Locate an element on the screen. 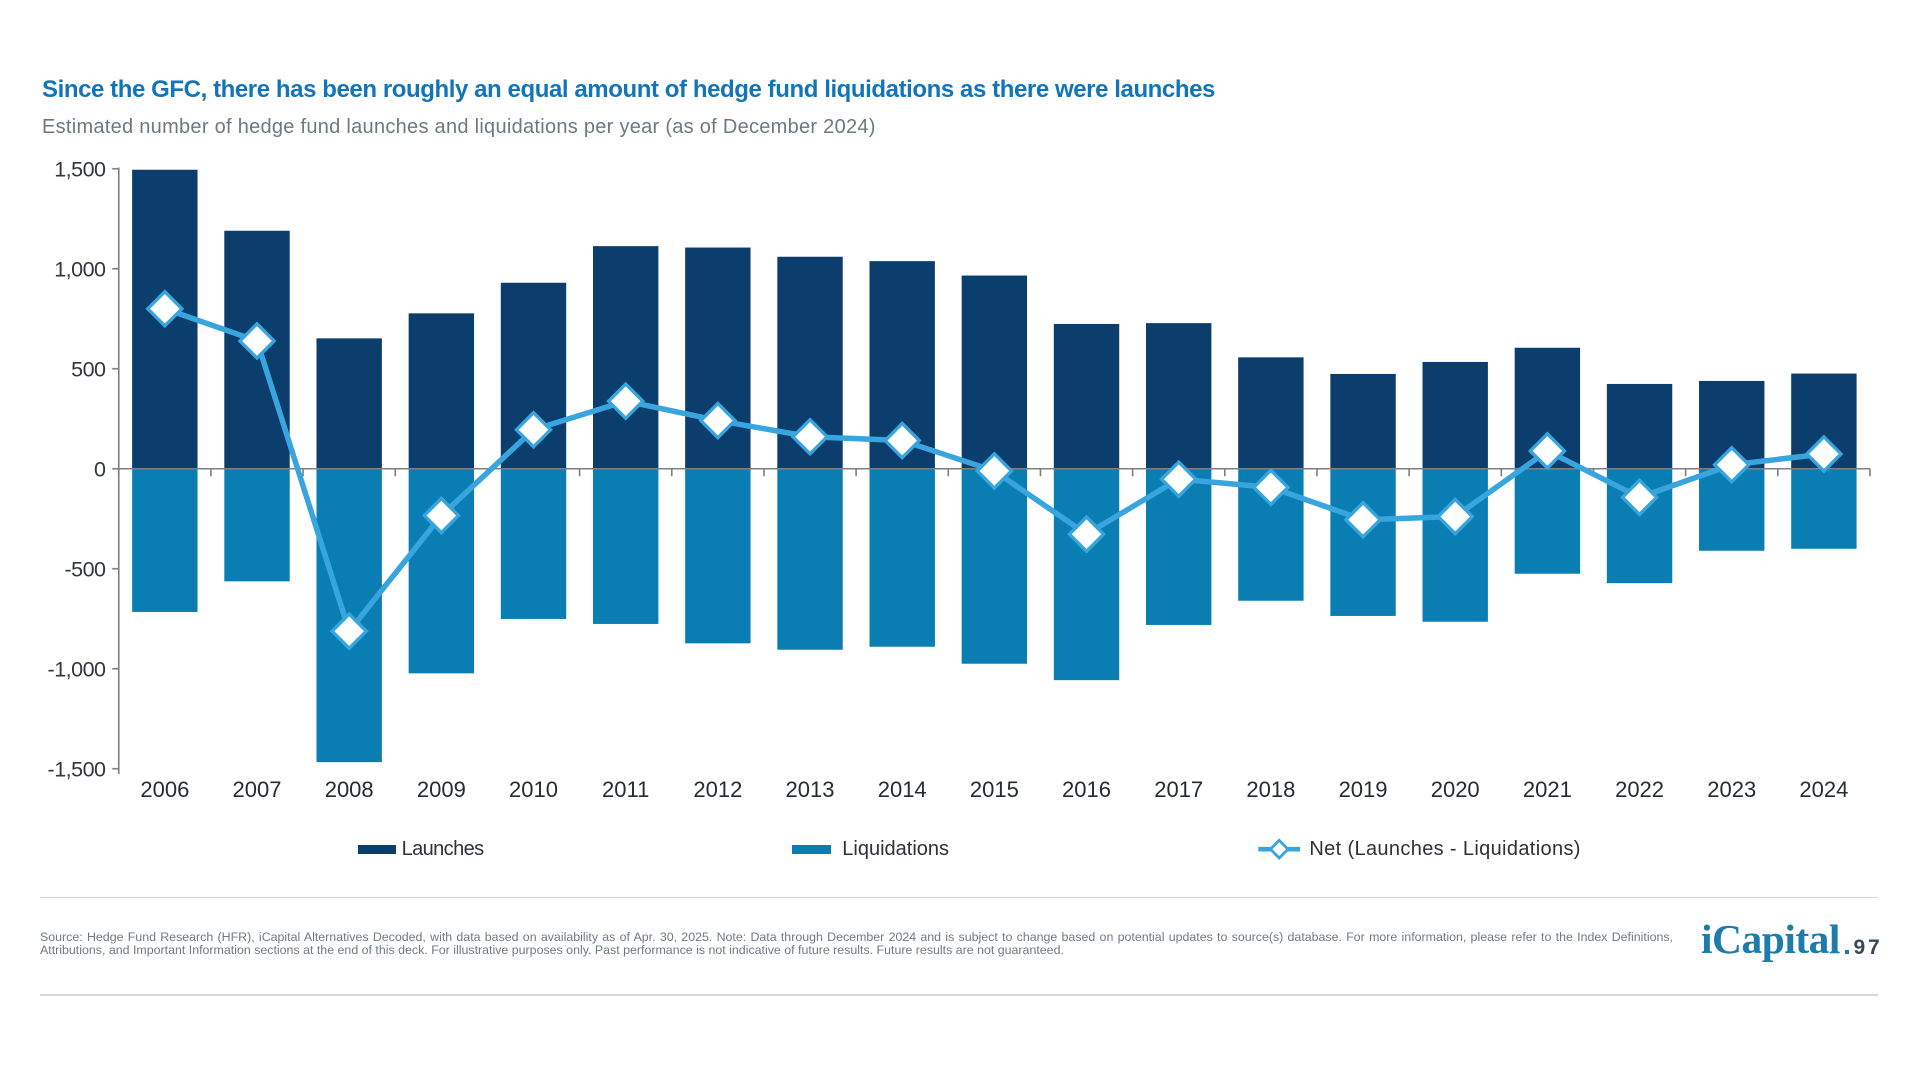  svg-text: 2021 is located at coordinates (1547, 789).